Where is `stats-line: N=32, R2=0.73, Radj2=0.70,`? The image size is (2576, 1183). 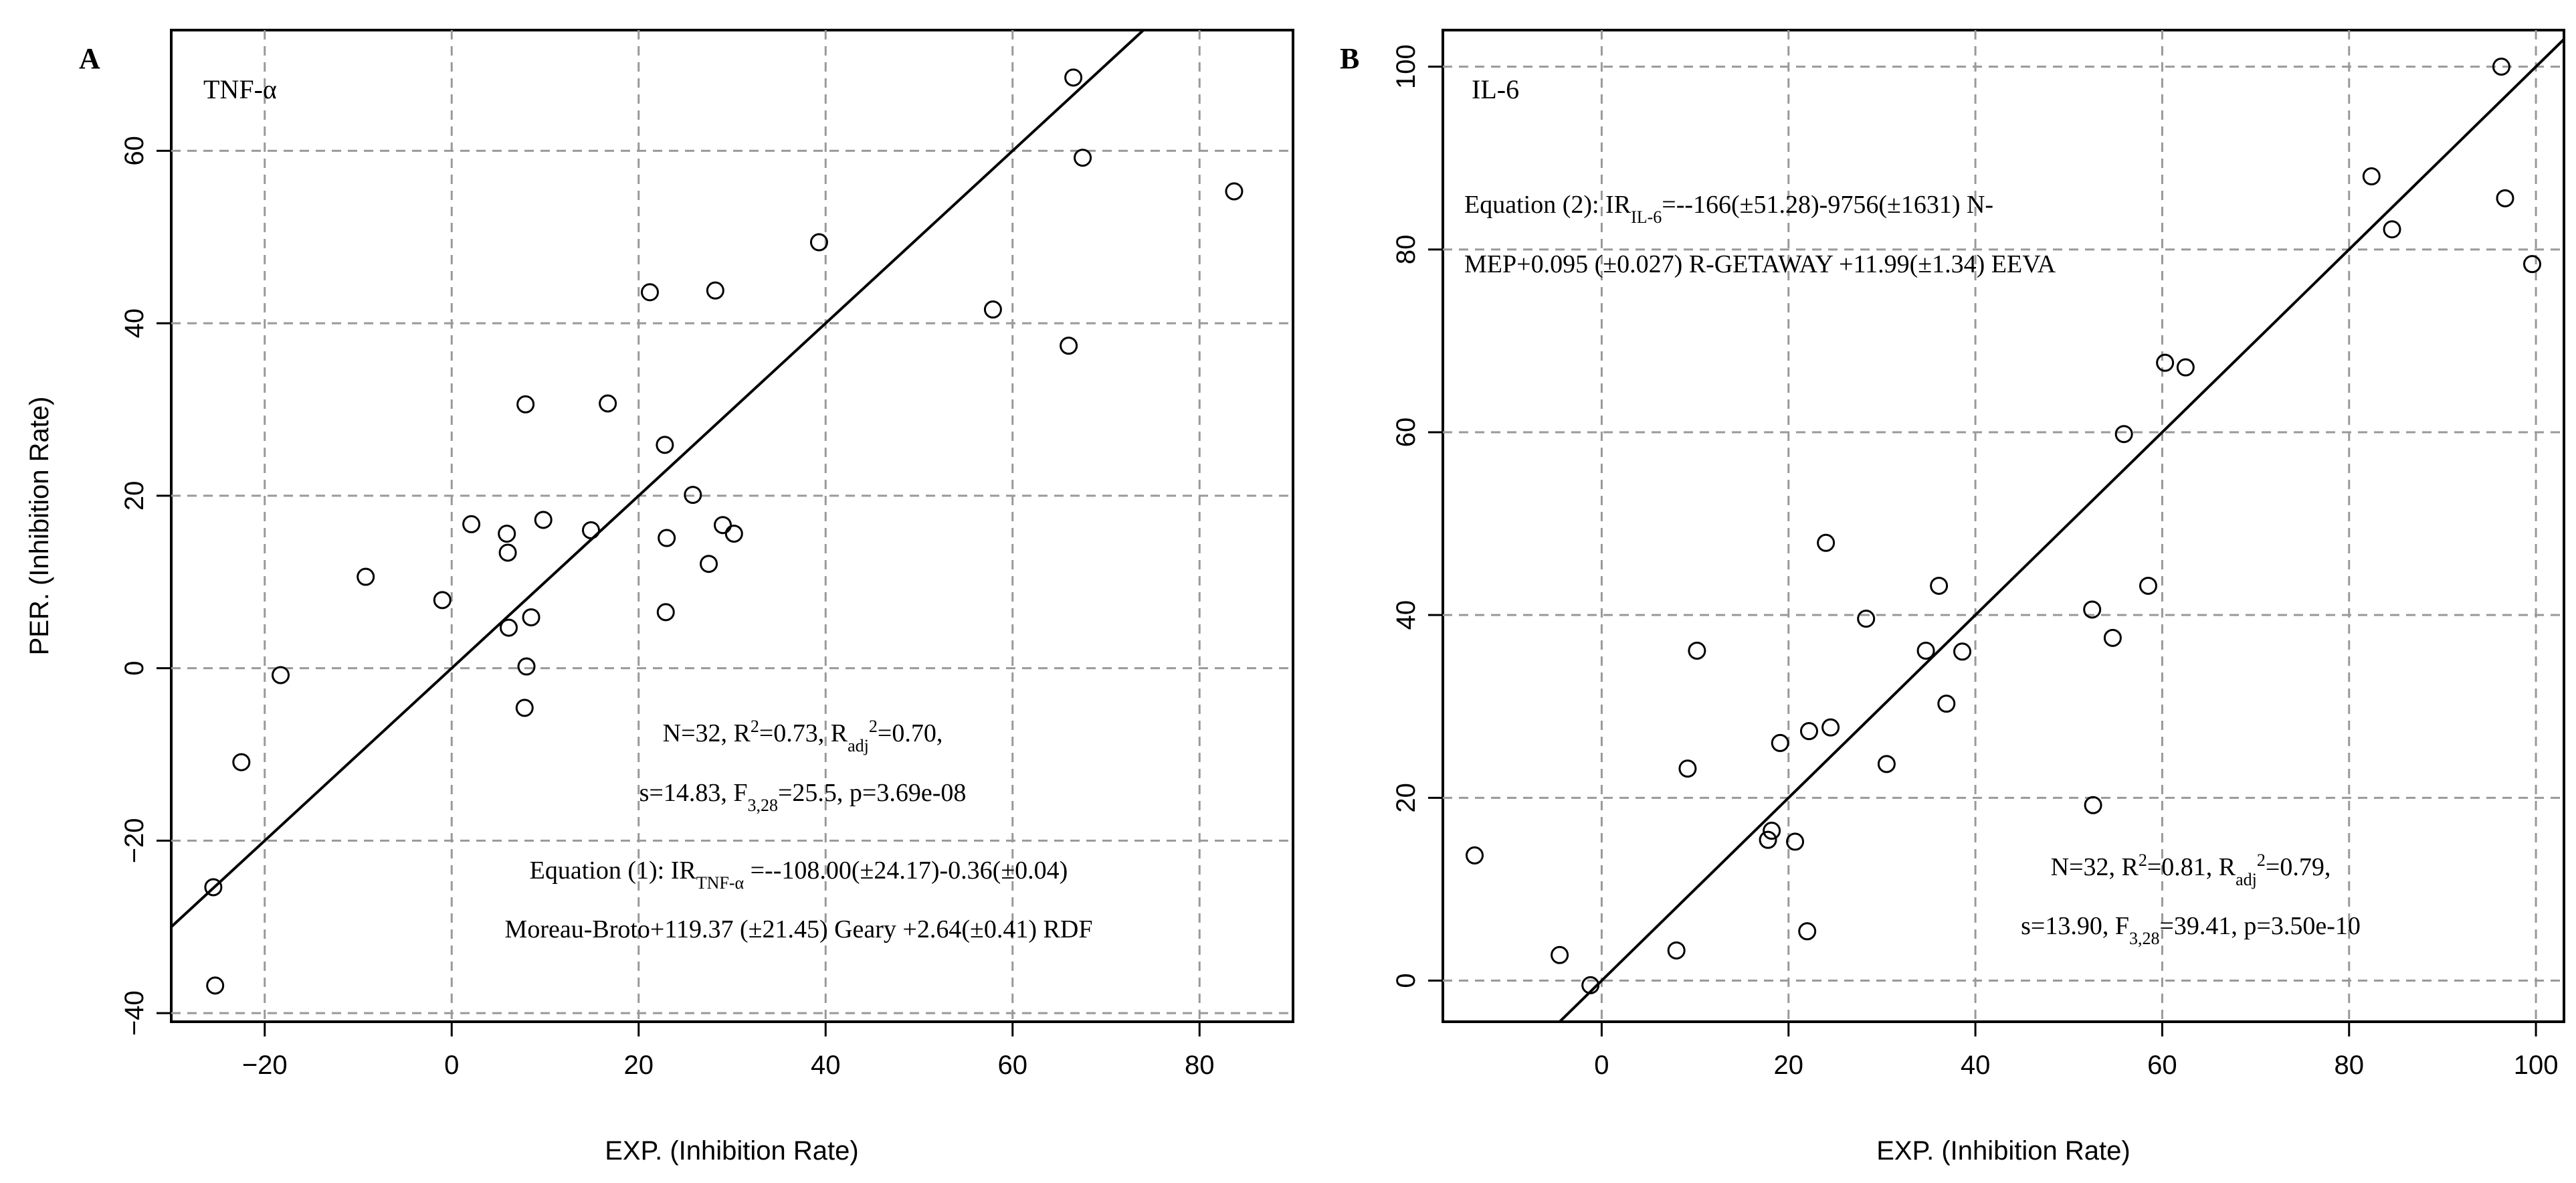
stats-line: N=32, R2=0.73, Radj2=0.70, is located at coordinates (803, 736).